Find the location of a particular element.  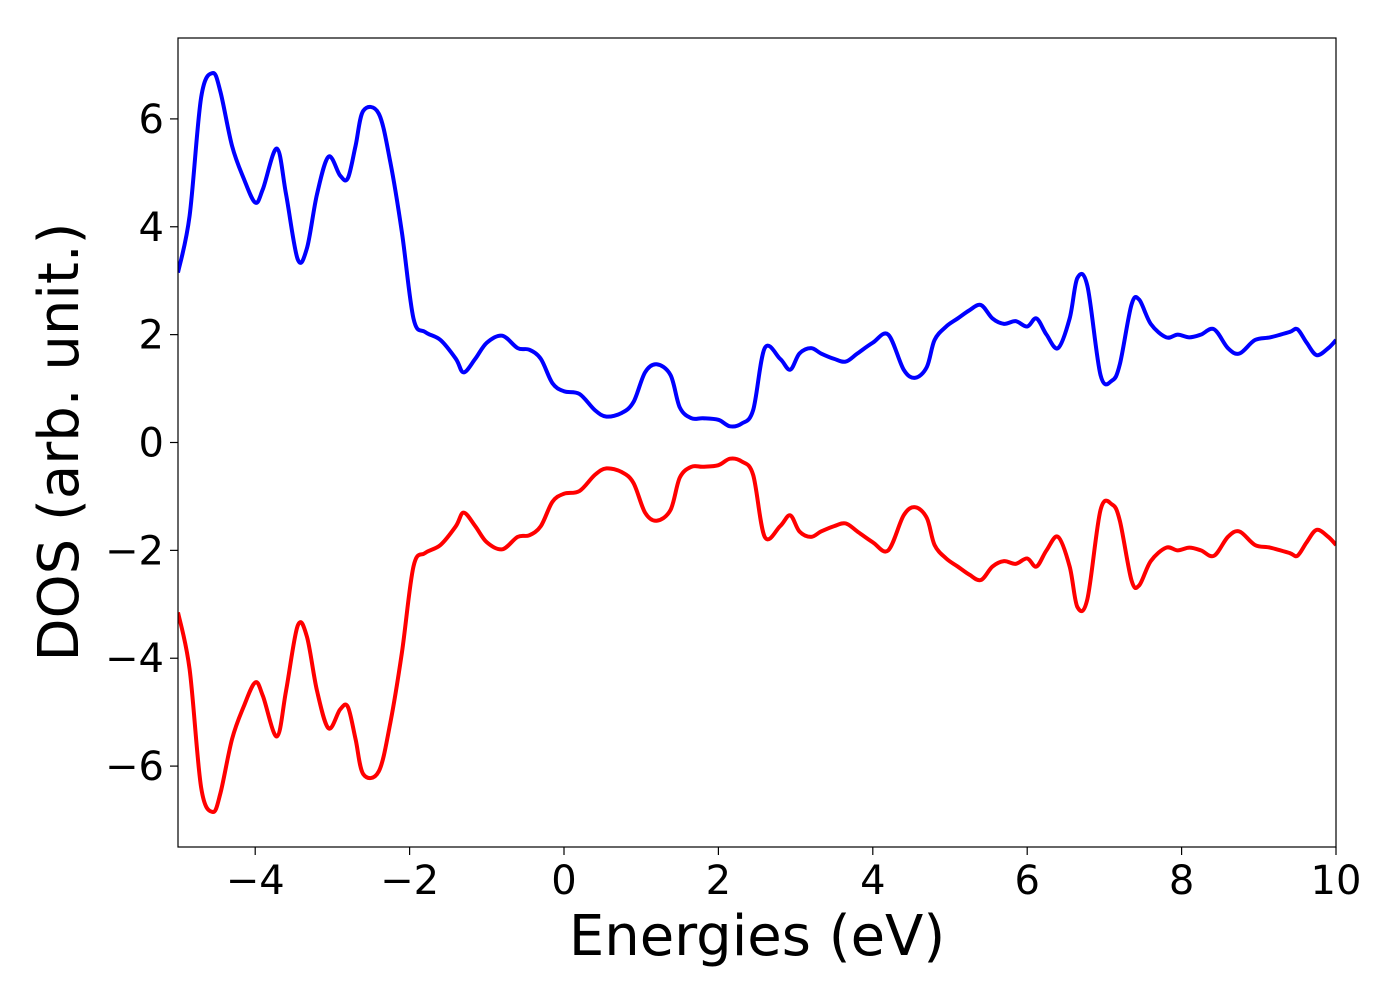

y-tick-label: 0 is located at coordinates (151, 444).